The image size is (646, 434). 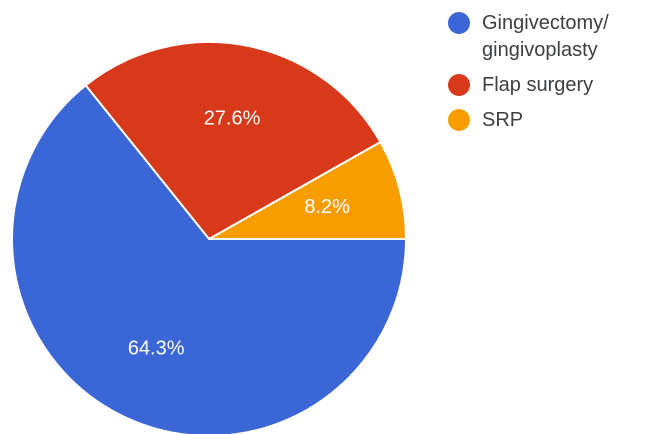 What do you see at coordinates (306, 190) in the screenshot?
I see `pie-slice-srp` at bounding box center [306, 190].